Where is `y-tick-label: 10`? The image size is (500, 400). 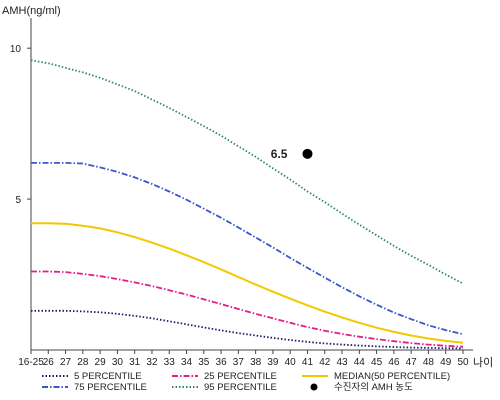 y-tick-label: 10 is located at coordinates (16, 49).